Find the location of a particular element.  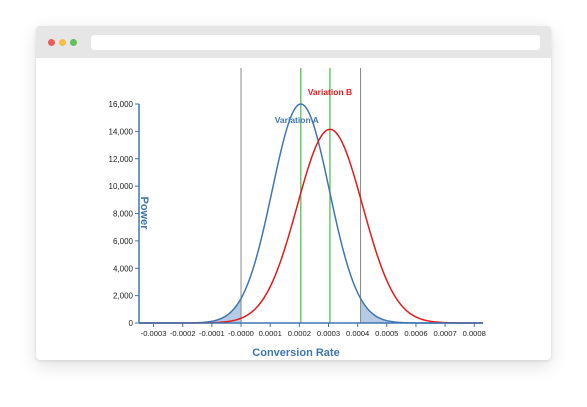

x-tick-label: 0.0002 is located at coordinates (299, 333).